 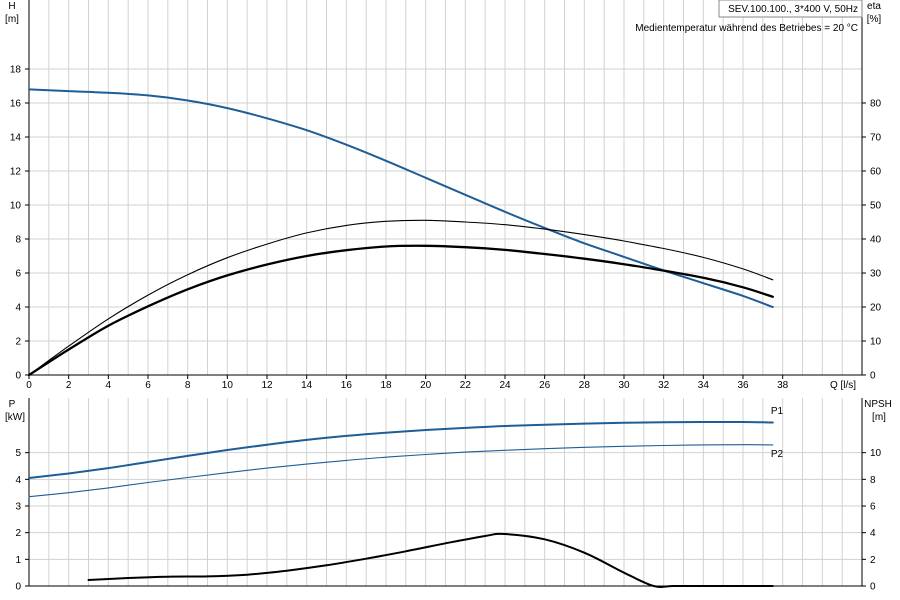 What do you see at coordinates (876, 240) in the screenshot?
I see `right-tick-label: 40` at bounding box center [876, 240].